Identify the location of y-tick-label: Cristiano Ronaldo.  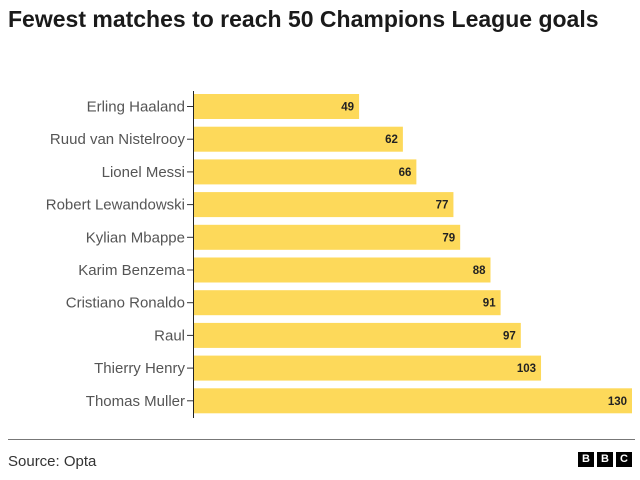
(125, 303).